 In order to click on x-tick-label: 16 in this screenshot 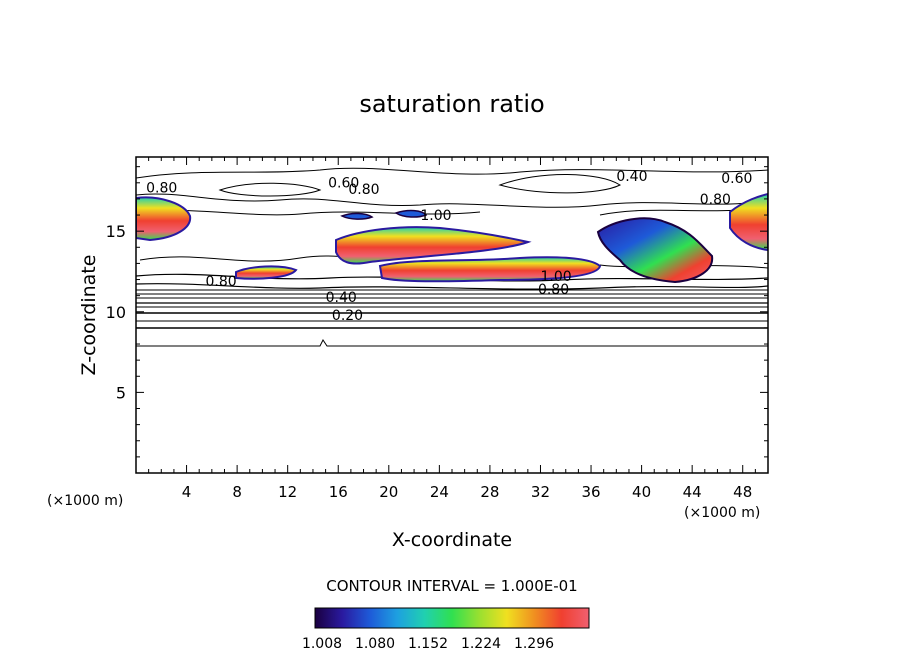, I will do `click(338, 492)`.